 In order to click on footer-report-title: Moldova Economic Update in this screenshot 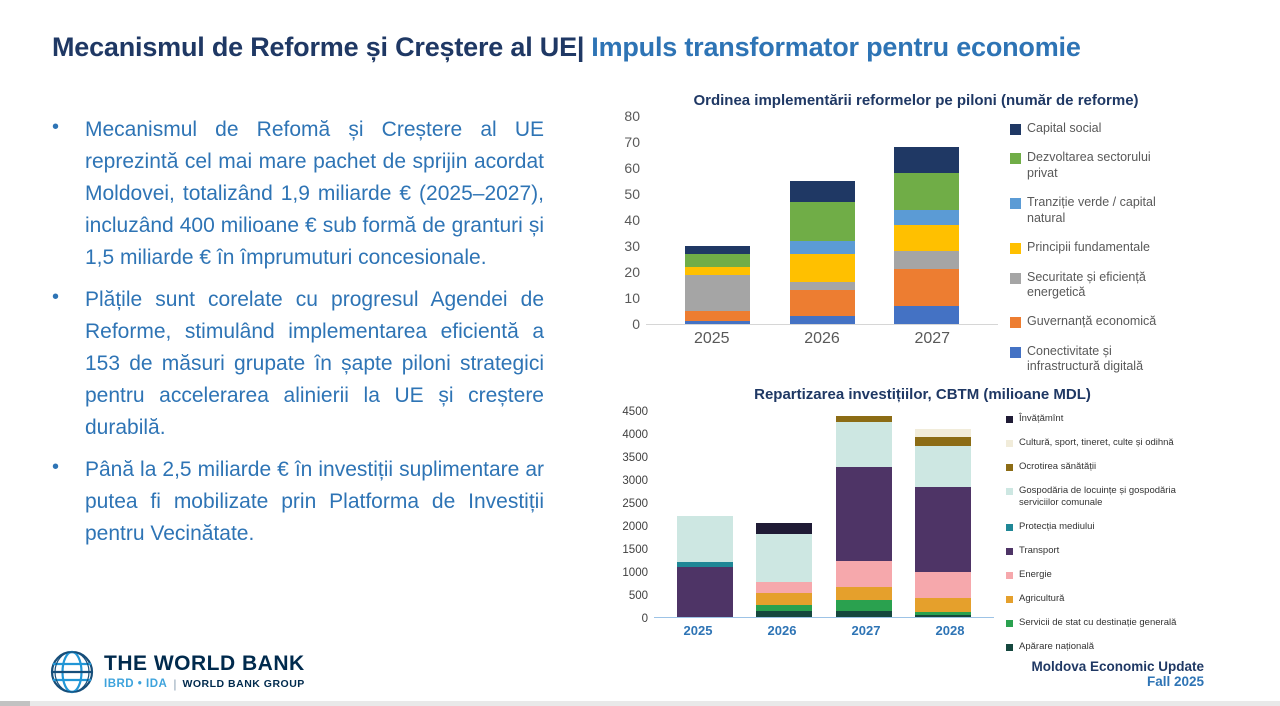, I will do `click(1117, 666)`.